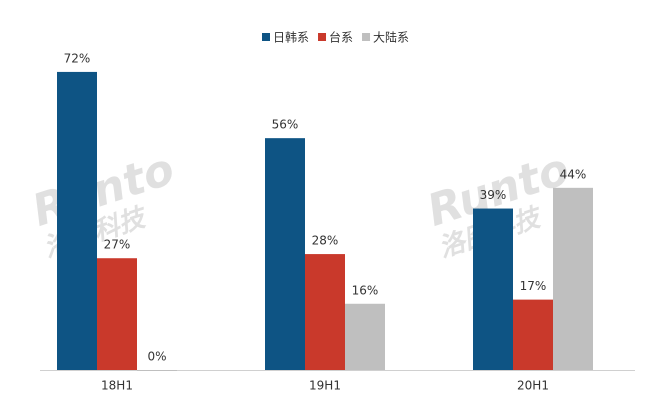 This screenshot has height=400, width=650. I want to click on data-label: 27%, so click(117, 245).